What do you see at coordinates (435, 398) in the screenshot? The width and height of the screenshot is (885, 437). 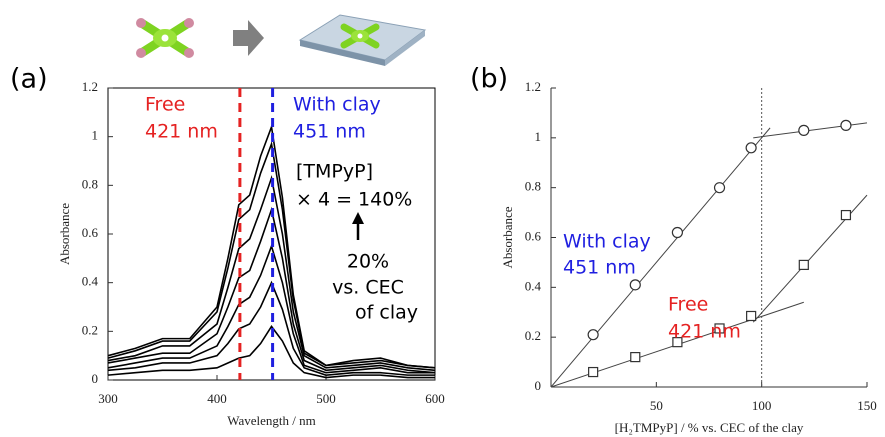 I see `x-tick-label: 600` at bounding box center [435, 398].